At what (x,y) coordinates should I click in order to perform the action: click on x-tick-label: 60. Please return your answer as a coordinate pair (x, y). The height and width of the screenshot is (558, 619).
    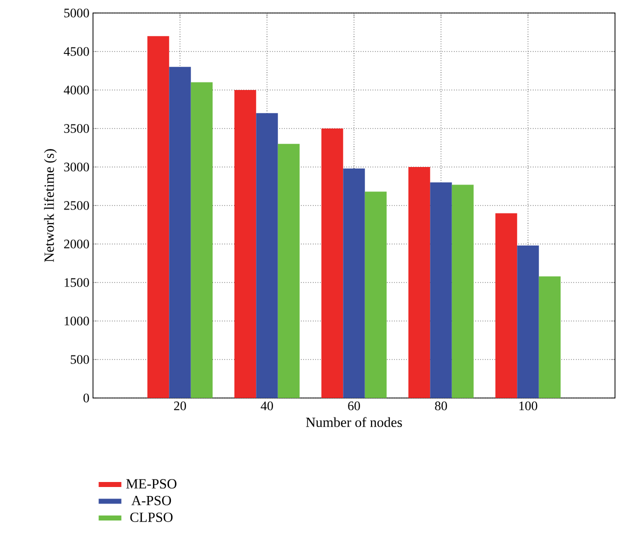
    Looking at the image, I should click on (354, 406).